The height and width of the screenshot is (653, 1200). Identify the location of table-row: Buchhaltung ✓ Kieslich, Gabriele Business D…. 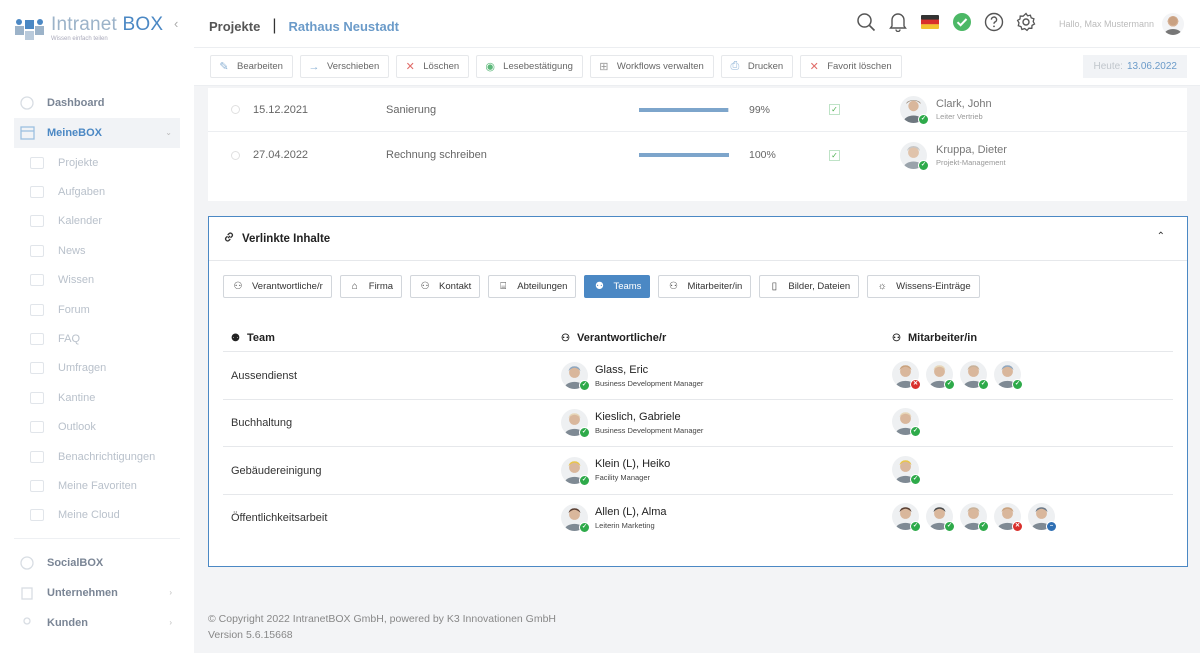
(698, 424).